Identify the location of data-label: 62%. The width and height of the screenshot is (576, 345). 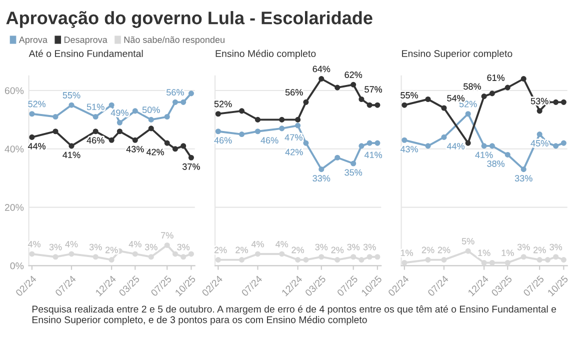
(353, 75).